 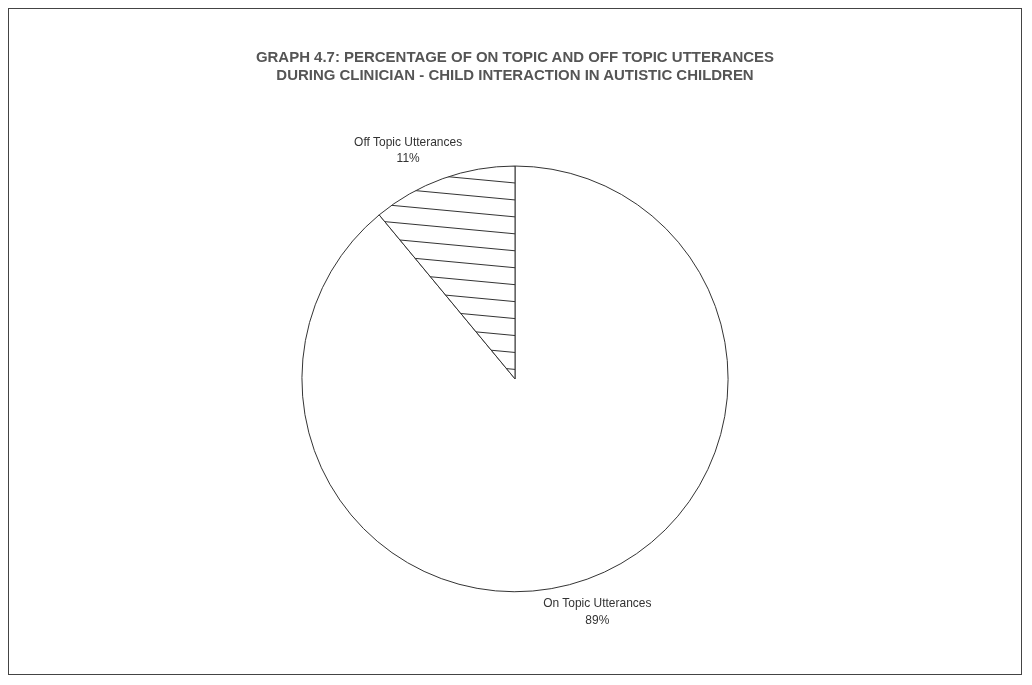 What do you see at coordinates (515, 56) in the screenshot?
I see `text: GRAPH 4.7: PERCENTAGE OF ON TOPIC AND OFF TOPIC UTTERANCES` at bounding box center [515, 56].